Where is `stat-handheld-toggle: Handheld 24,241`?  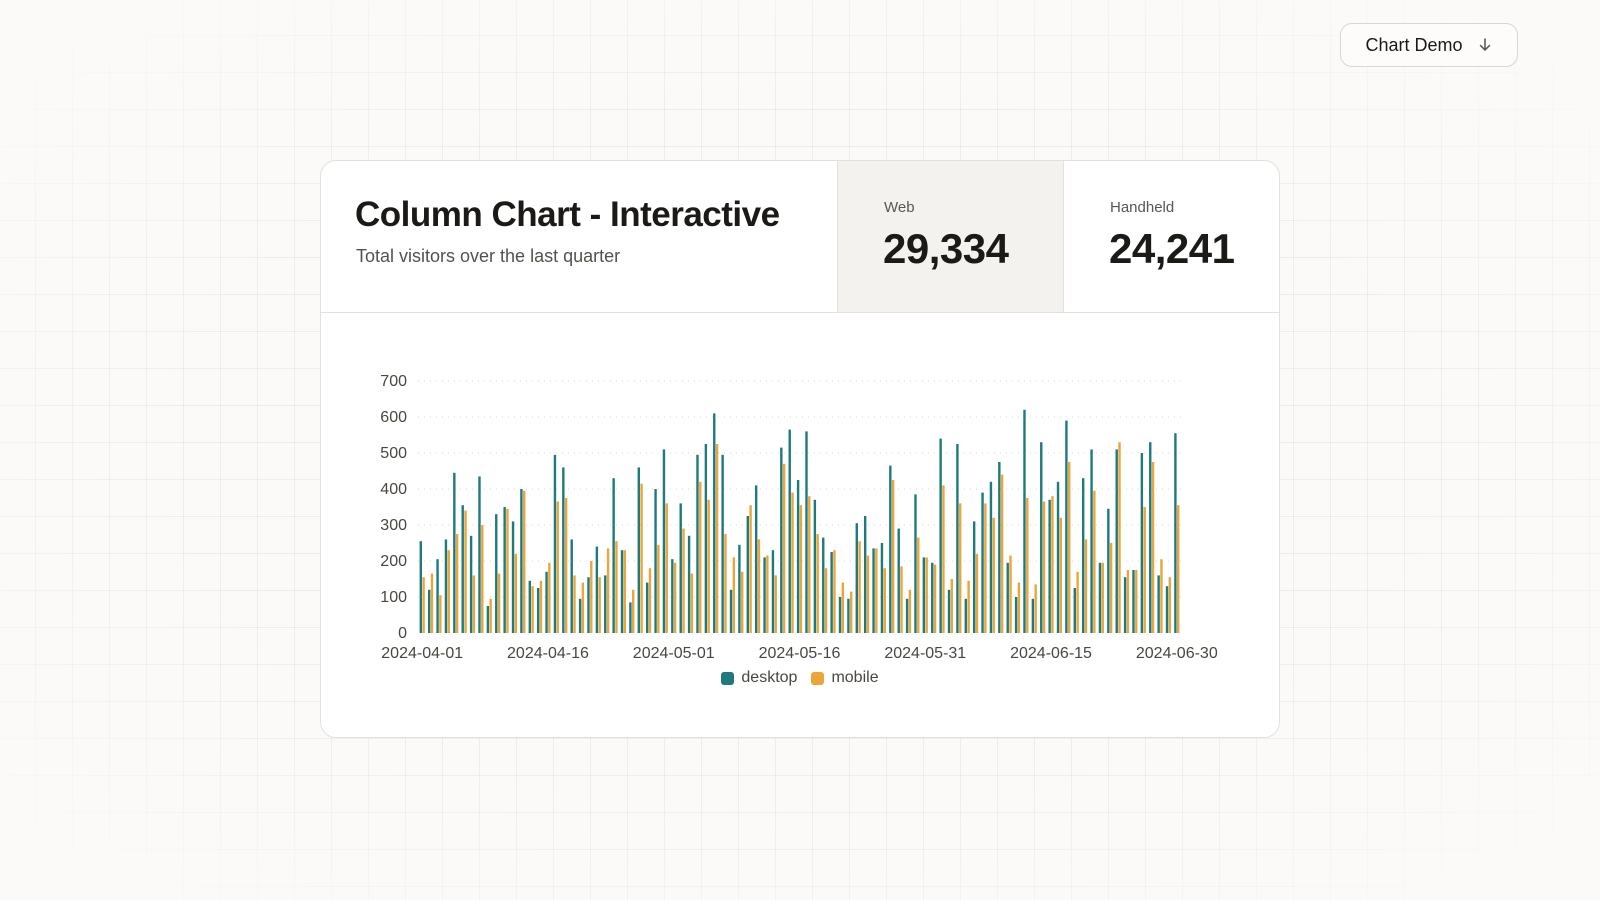
stat-handheld-toggle: Handheld 24,241 is located at coordinates (1171, 236).